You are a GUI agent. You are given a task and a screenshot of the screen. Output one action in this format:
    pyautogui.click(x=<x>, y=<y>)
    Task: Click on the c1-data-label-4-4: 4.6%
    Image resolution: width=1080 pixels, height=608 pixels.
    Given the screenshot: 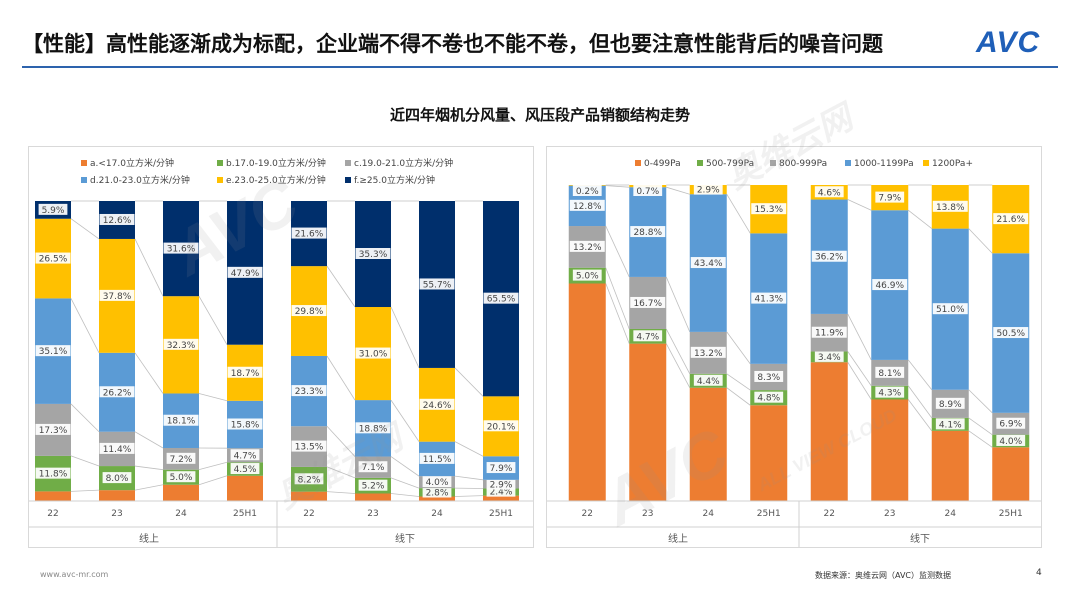 What is the action you would take?
    pyautogui.click(x=829, y=193)
    